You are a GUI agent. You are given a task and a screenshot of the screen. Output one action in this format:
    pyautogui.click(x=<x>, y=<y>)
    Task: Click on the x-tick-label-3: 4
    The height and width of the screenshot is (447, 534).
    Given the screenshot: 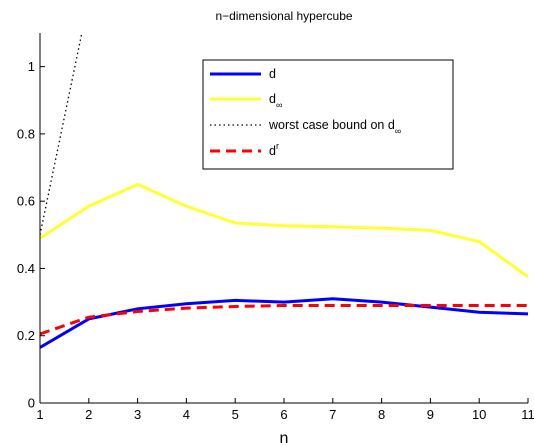 What is the action you would take?
    pyautogui.click(x=186, y=414)
    